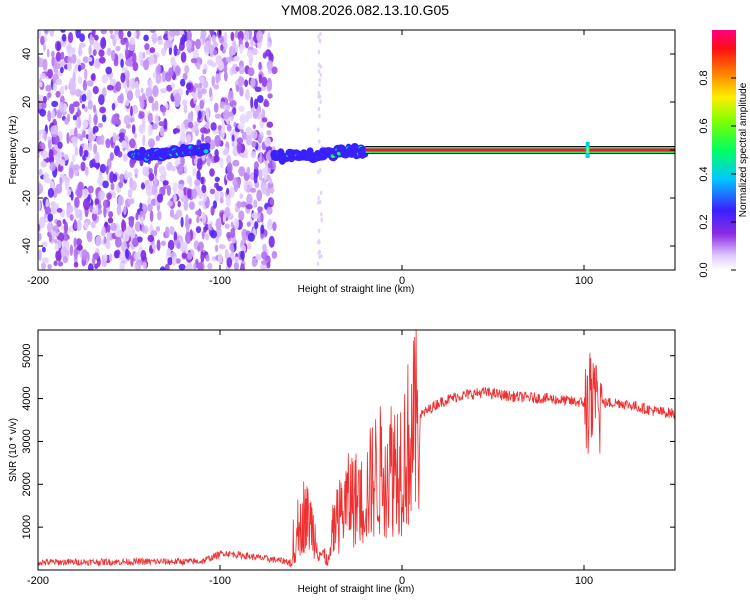  I want to click on snr-ytick-label: 1000, so click(27, 527).